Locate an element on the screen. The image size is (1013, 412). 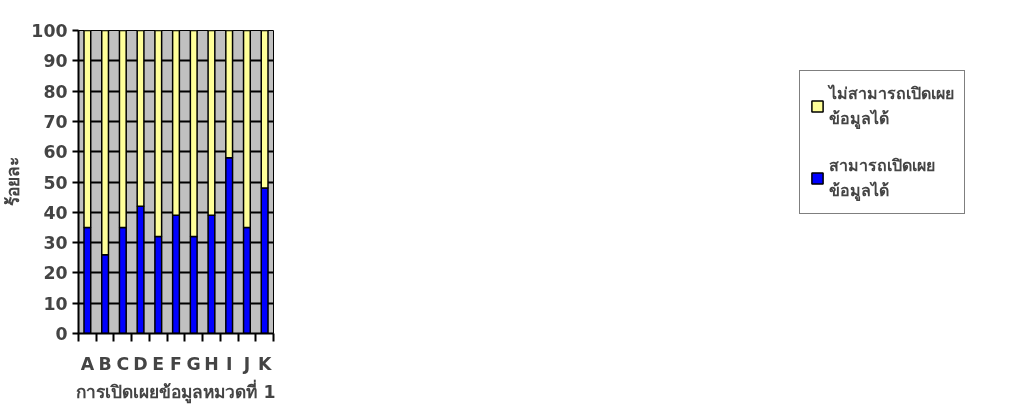
x-tick-label: I is located at coordinates (229, 363).